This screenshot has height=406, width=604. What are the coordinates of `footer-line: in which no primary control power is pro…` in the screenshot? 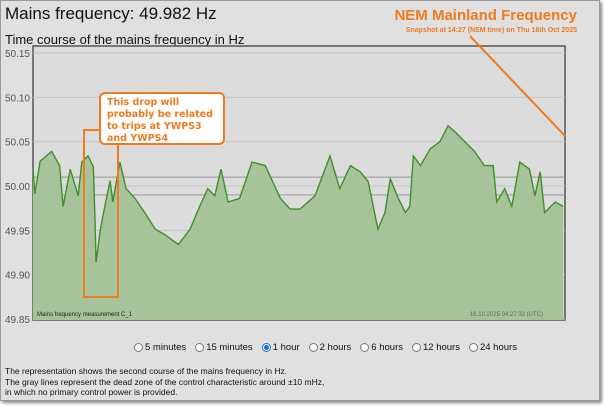 It's located at (91, 392).